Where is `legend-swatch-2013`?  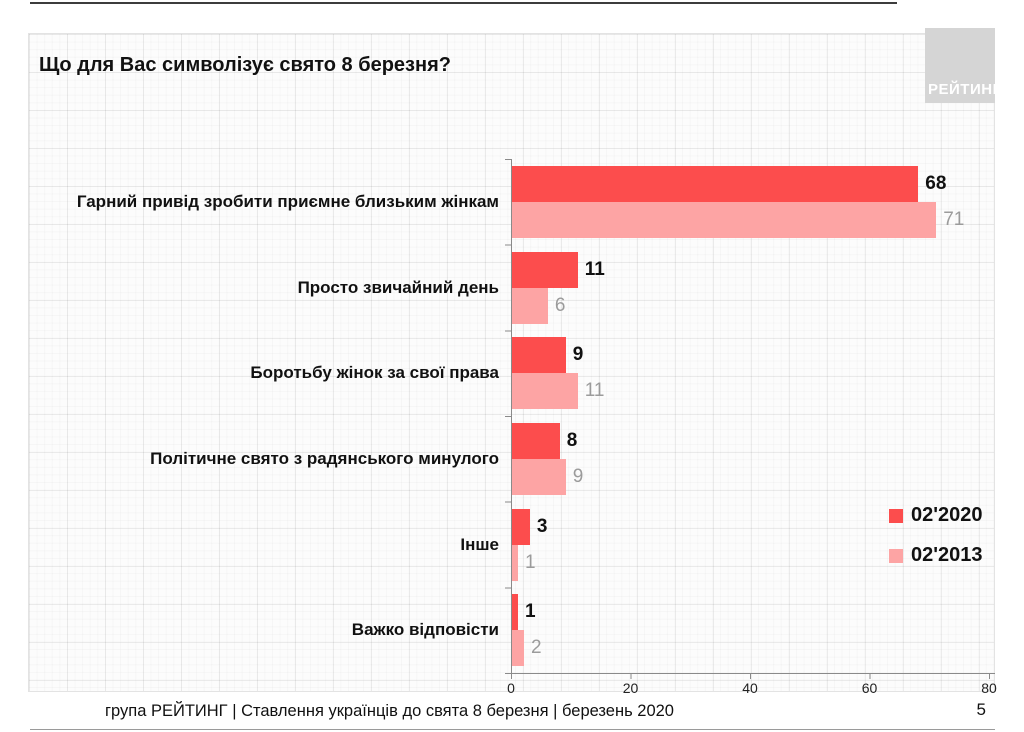
legend-swatch-2013 is located at coordinates (896, 555).